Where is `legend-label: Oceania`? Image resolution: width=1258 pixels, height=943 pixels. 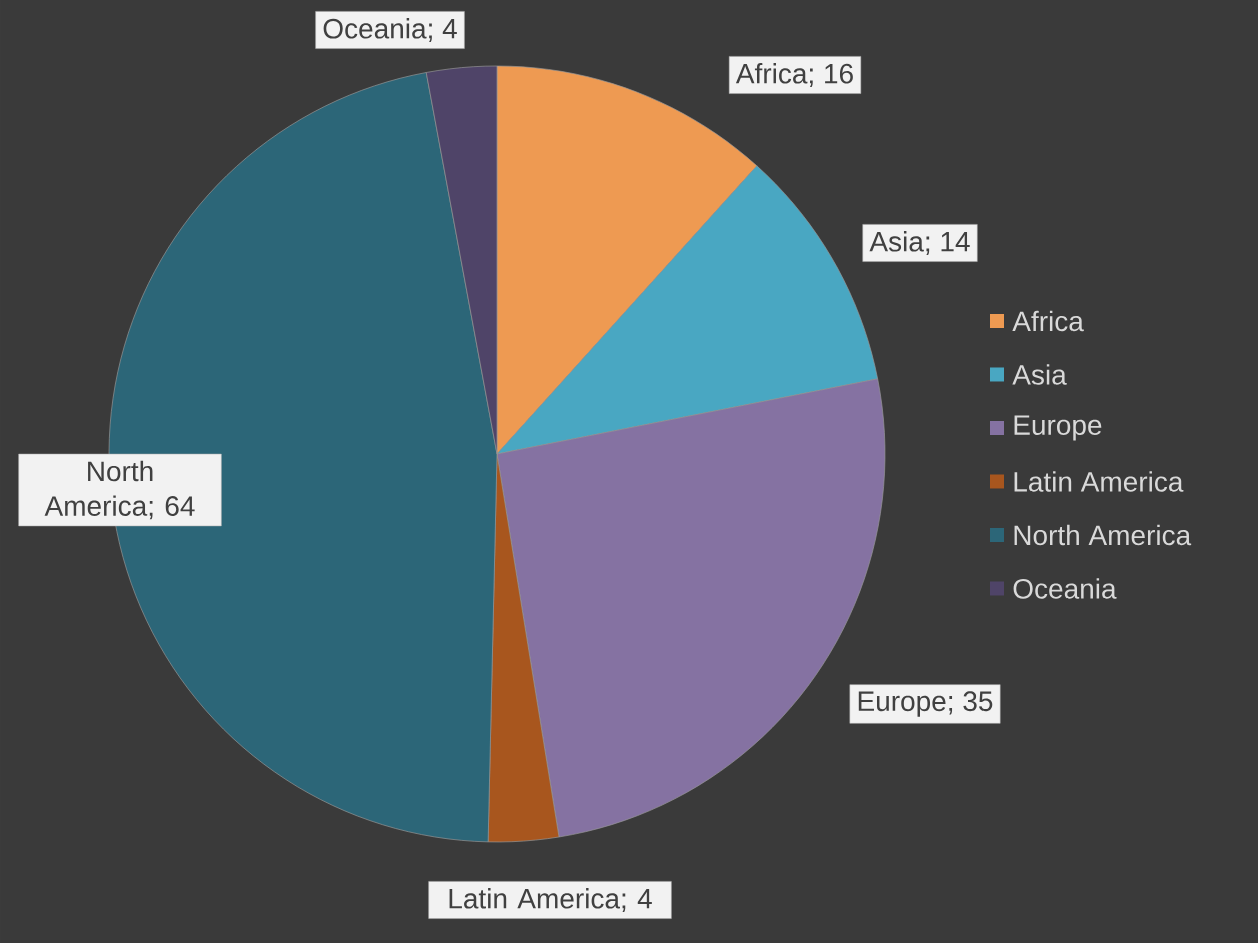 legend-label: Oceania is located at coordinates (1065, 588).